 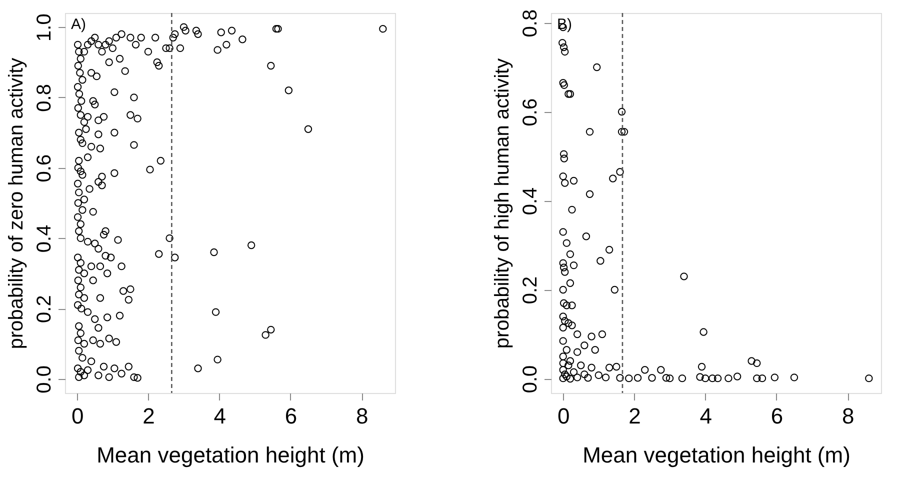 I want to click on y-axis-title: probability of zero human activity, so click(x=17, y=204).